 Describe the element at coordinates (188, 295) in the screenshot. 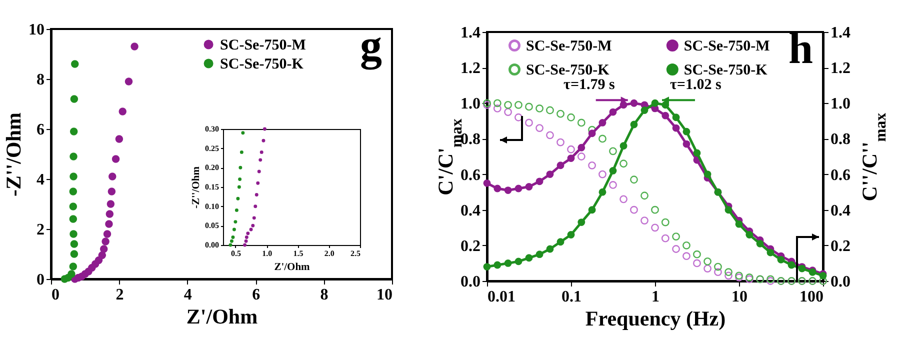

I see `x-tick-label: 4` at that location.